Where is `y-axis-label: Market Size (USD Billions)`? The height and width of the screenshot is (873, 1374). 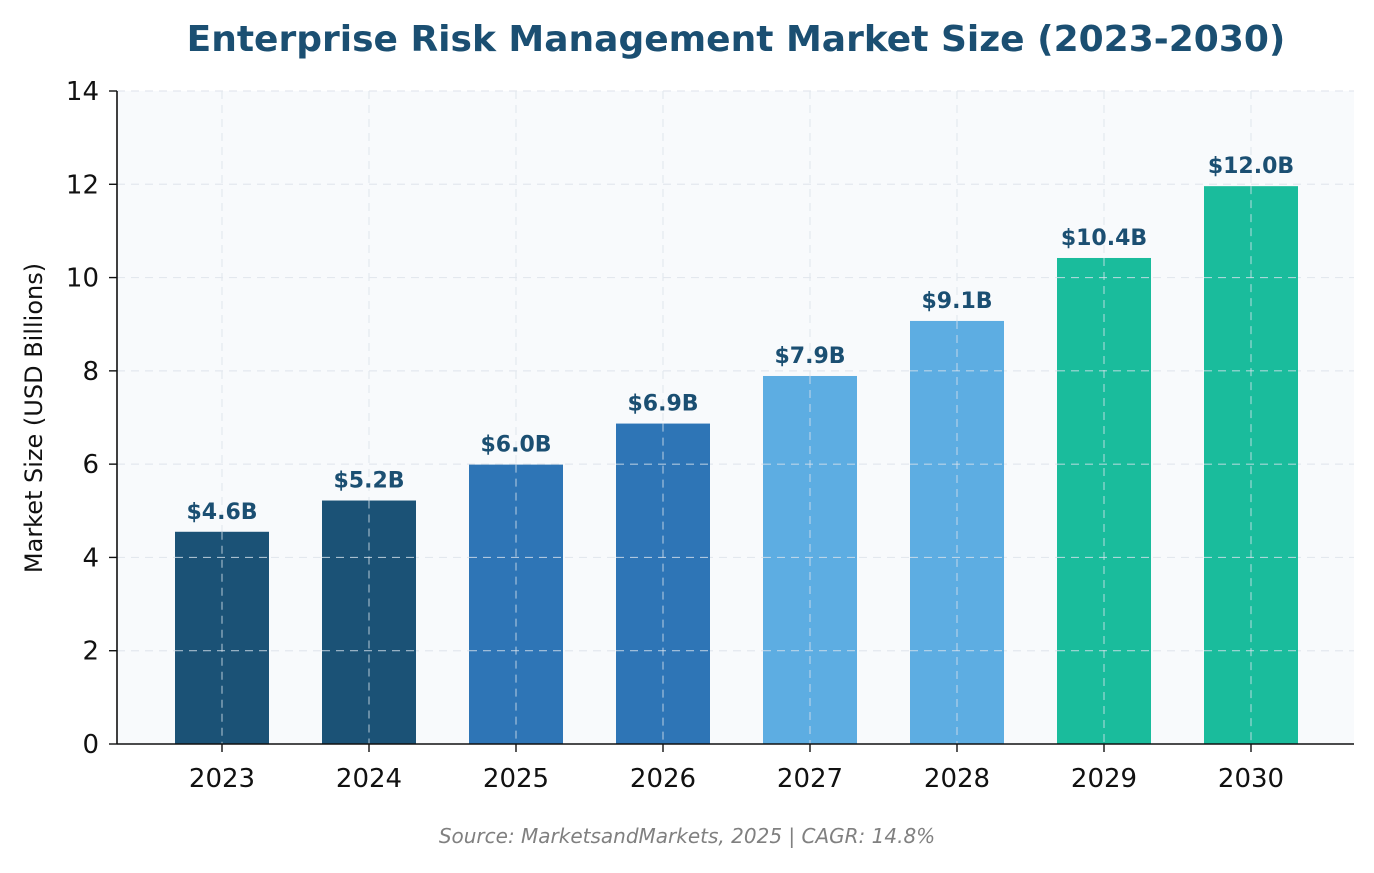
y-axis-label: Market Size (USD Billions) is located at coordinates (34, 418).